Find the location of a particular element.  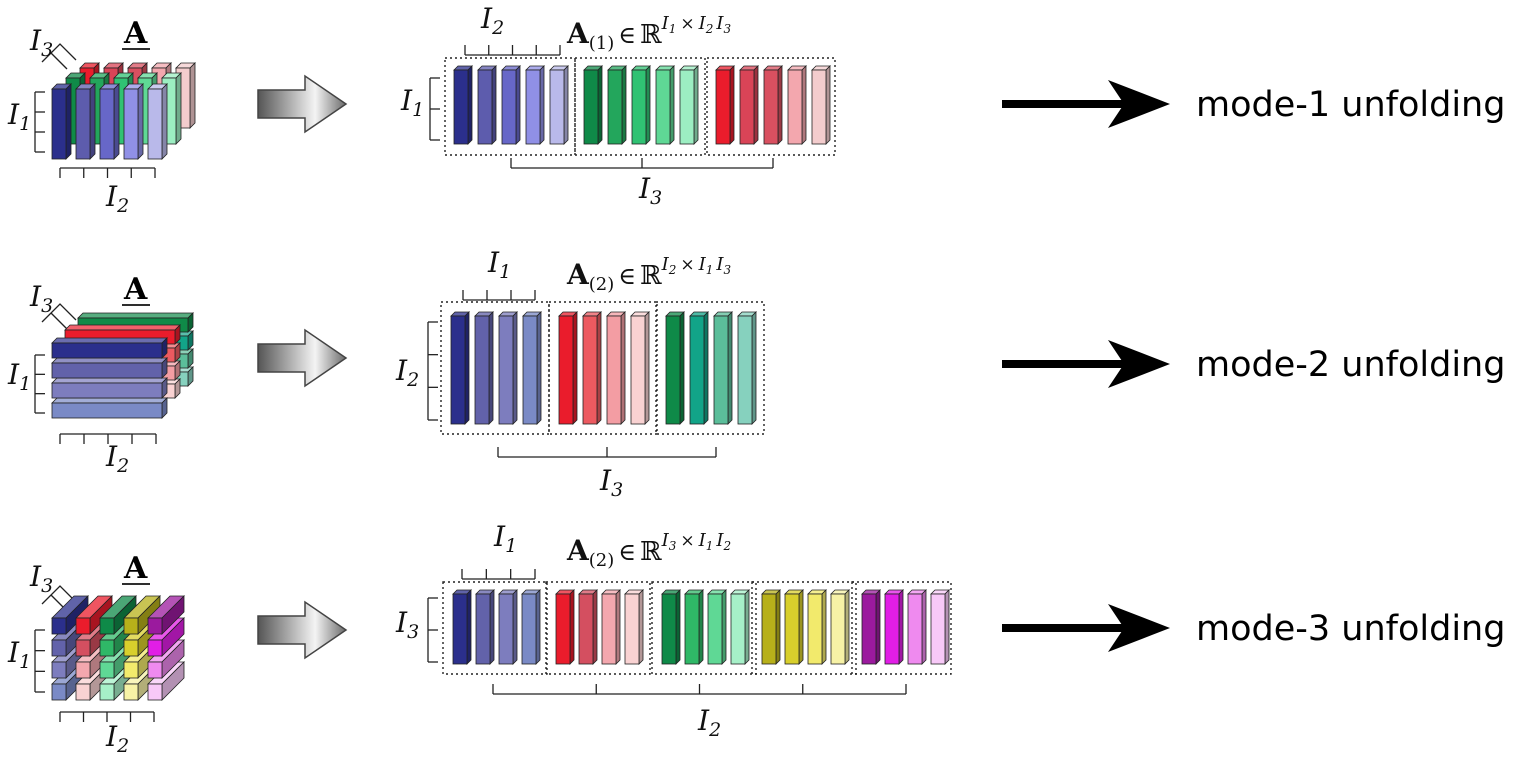

matrix-left-bracket-mode1 is located at coordinates (434, 109).